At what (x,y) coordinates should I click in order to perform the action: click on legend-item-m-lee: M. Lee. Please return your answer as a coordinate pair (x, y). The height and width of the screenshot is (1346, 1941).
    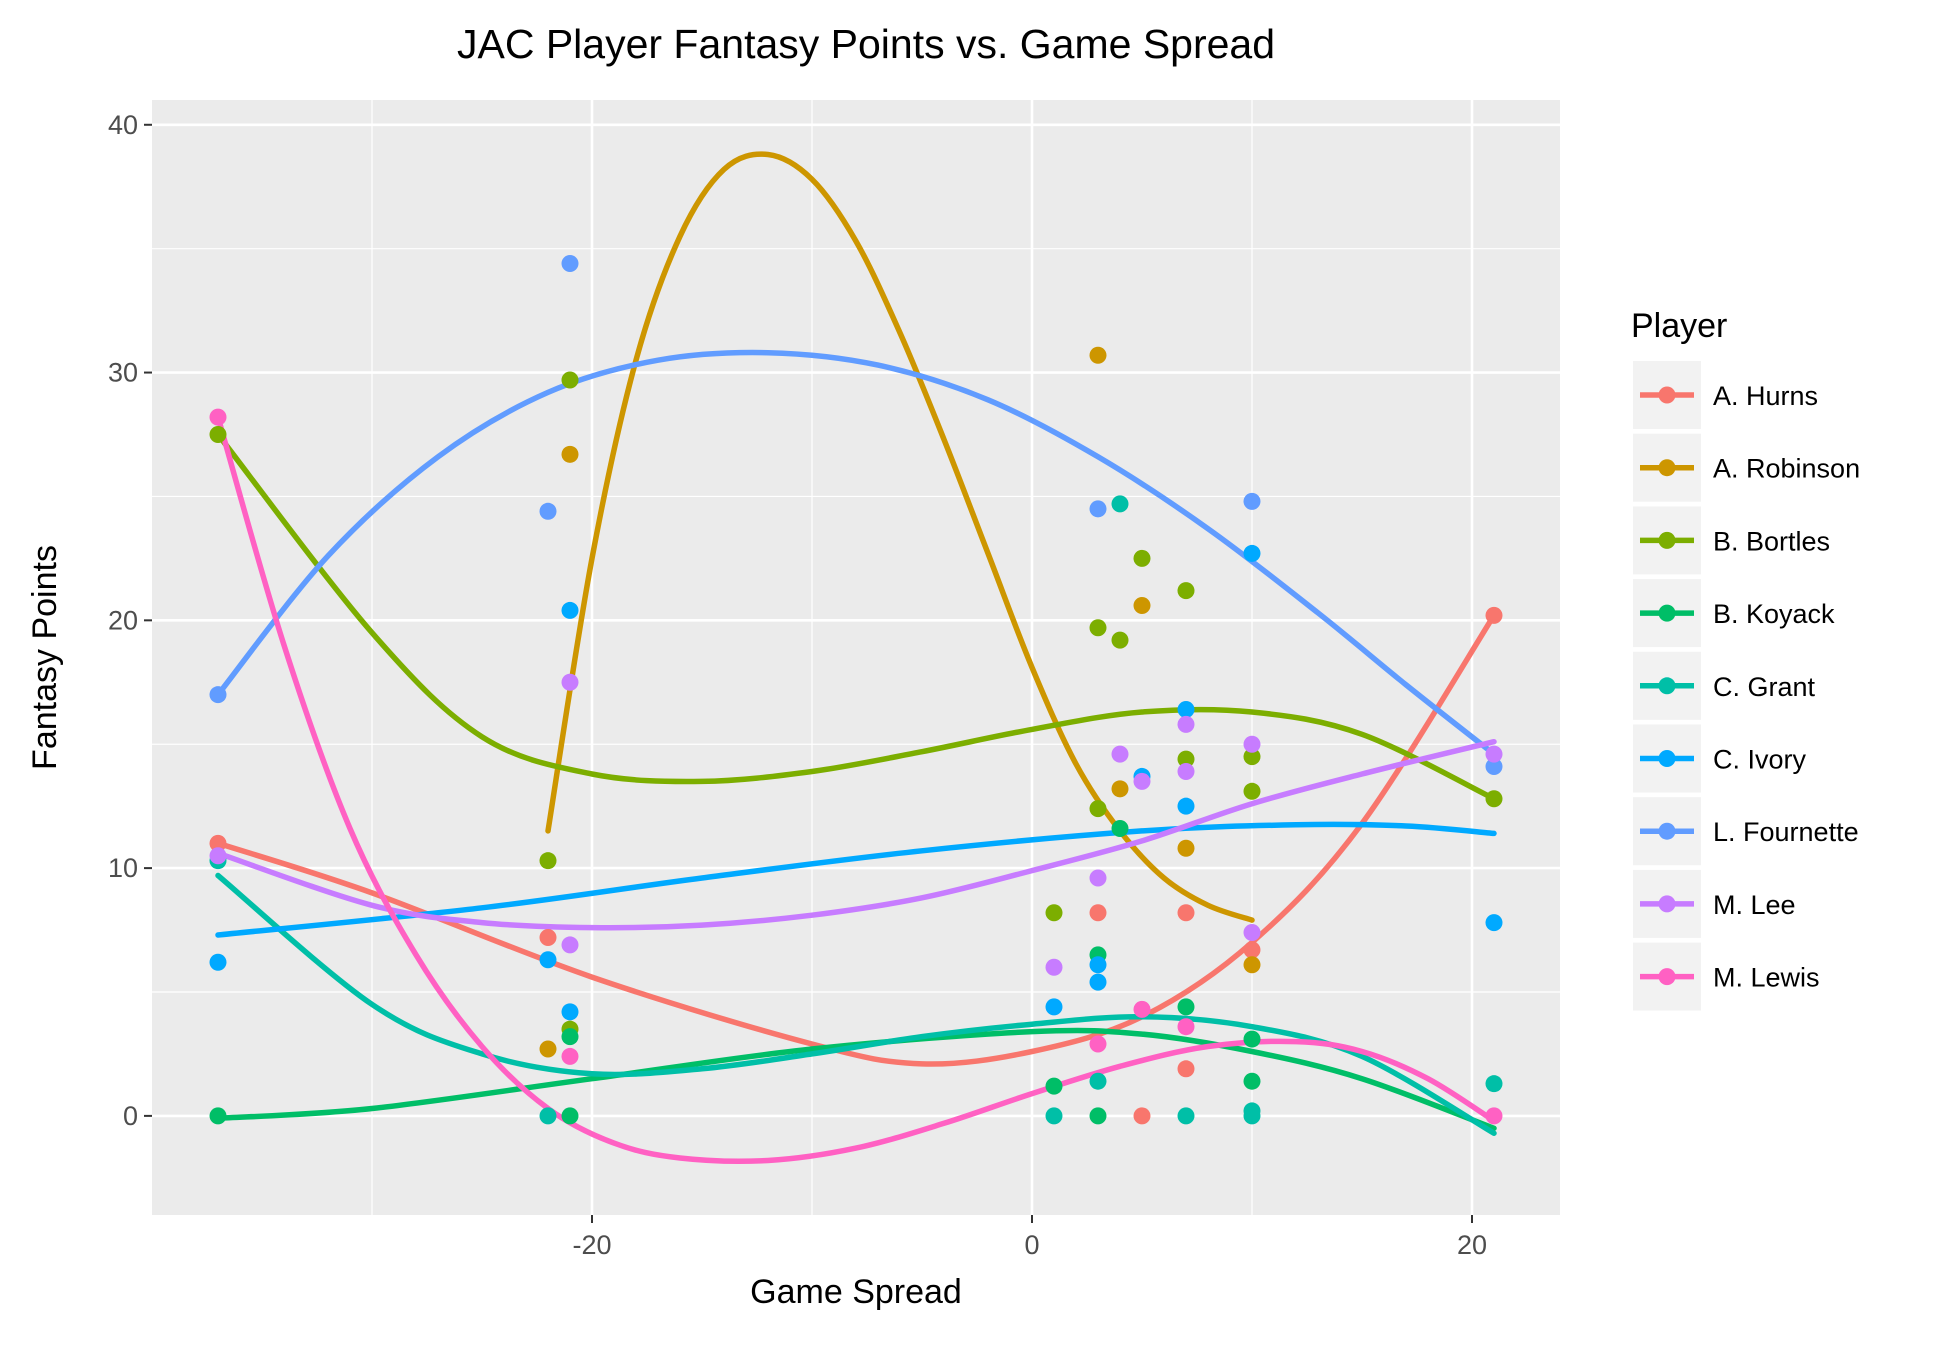
    Looking at the image, I should click on (1714, 903).